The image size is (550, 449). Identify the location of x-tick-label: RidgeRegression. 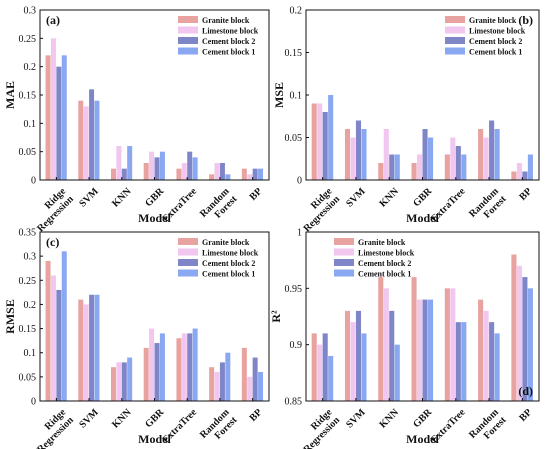
(318, 428).